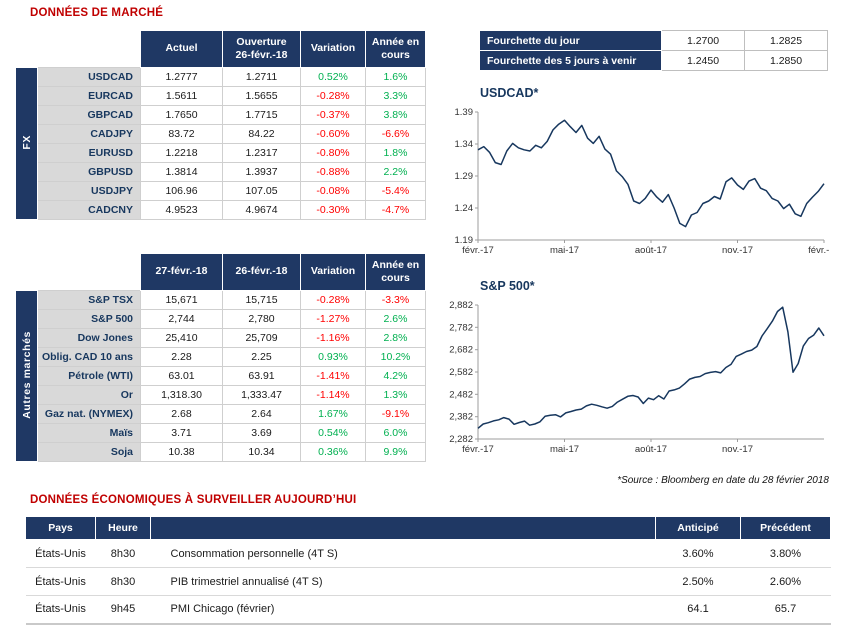  I want to click on market-row: Maïs 3.71 3.69 0.54% 6.0%, so click(221, 433).